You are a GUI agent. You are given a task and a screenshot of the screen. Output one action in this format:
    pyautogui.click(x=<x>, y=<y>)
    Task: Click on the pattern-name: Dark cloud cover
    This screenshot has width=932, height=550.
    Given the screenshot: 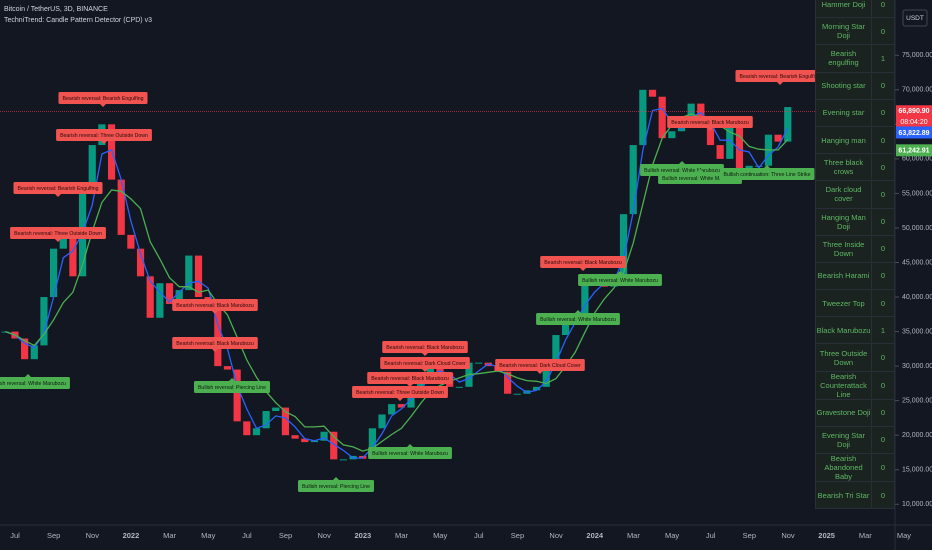 What is the action you would take?
    pyautogui.click(x=843, y=194)
    